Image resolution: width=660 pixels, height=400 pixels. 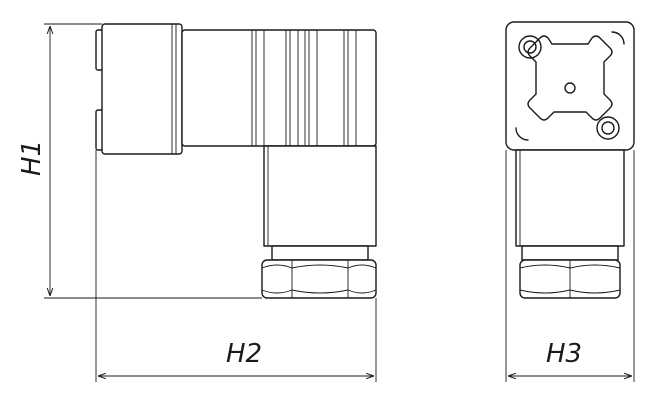 What do you see at coordinates (608, 128) in the screenshot?
I see `screw-hole-bottom-right` at bounding box center [608, 128].